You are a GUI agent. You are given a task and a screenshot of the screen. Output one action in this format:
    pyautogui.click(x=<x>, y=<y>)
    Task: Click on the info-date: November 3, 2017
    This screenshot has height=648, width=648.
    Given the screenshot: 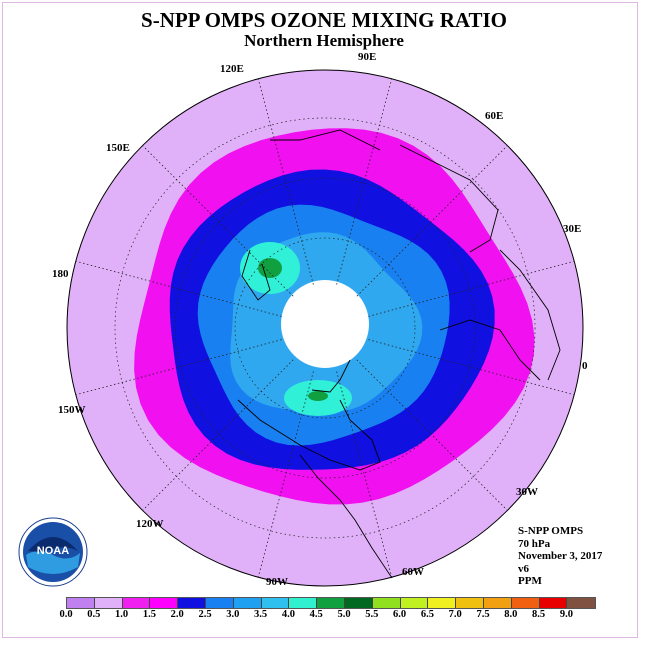 What is the action you would take?
    pyautogui.click(x=560, y=556)
    